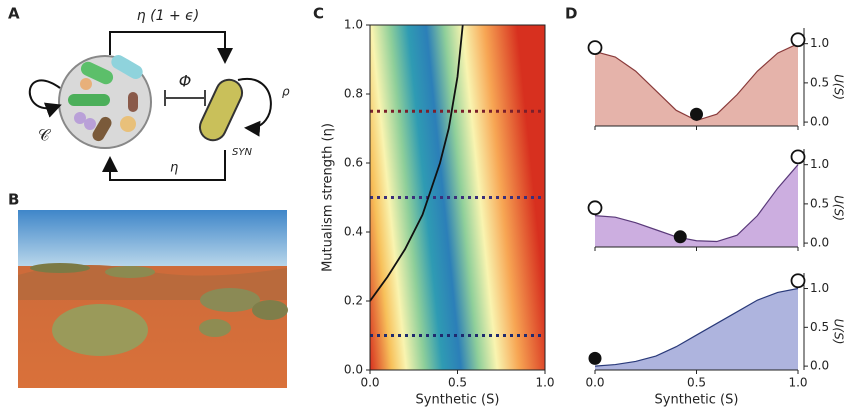 The height and width of the screenshot is (414, 851). I want to click on panel-label: A, so click(14, 14).